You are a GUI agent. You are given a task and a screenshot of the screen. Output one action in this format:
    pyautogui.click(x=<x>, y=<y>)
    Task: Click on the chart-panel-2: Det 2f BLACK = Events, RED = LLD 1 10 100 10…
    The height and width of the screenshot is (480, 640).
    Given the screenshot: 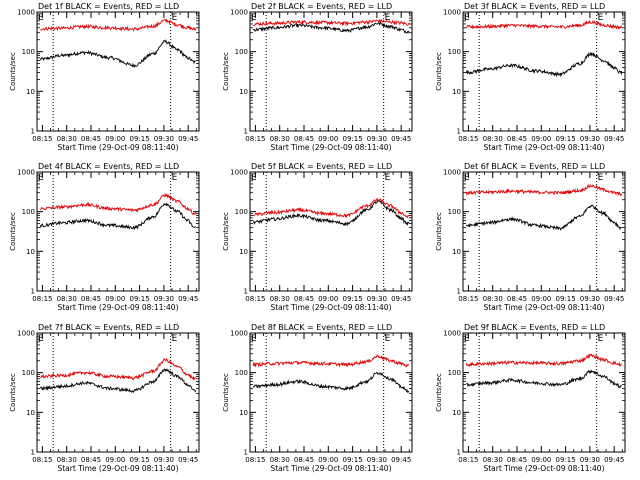 What is the action you would take?
    pyautogui.click(x=317, y=77)
    